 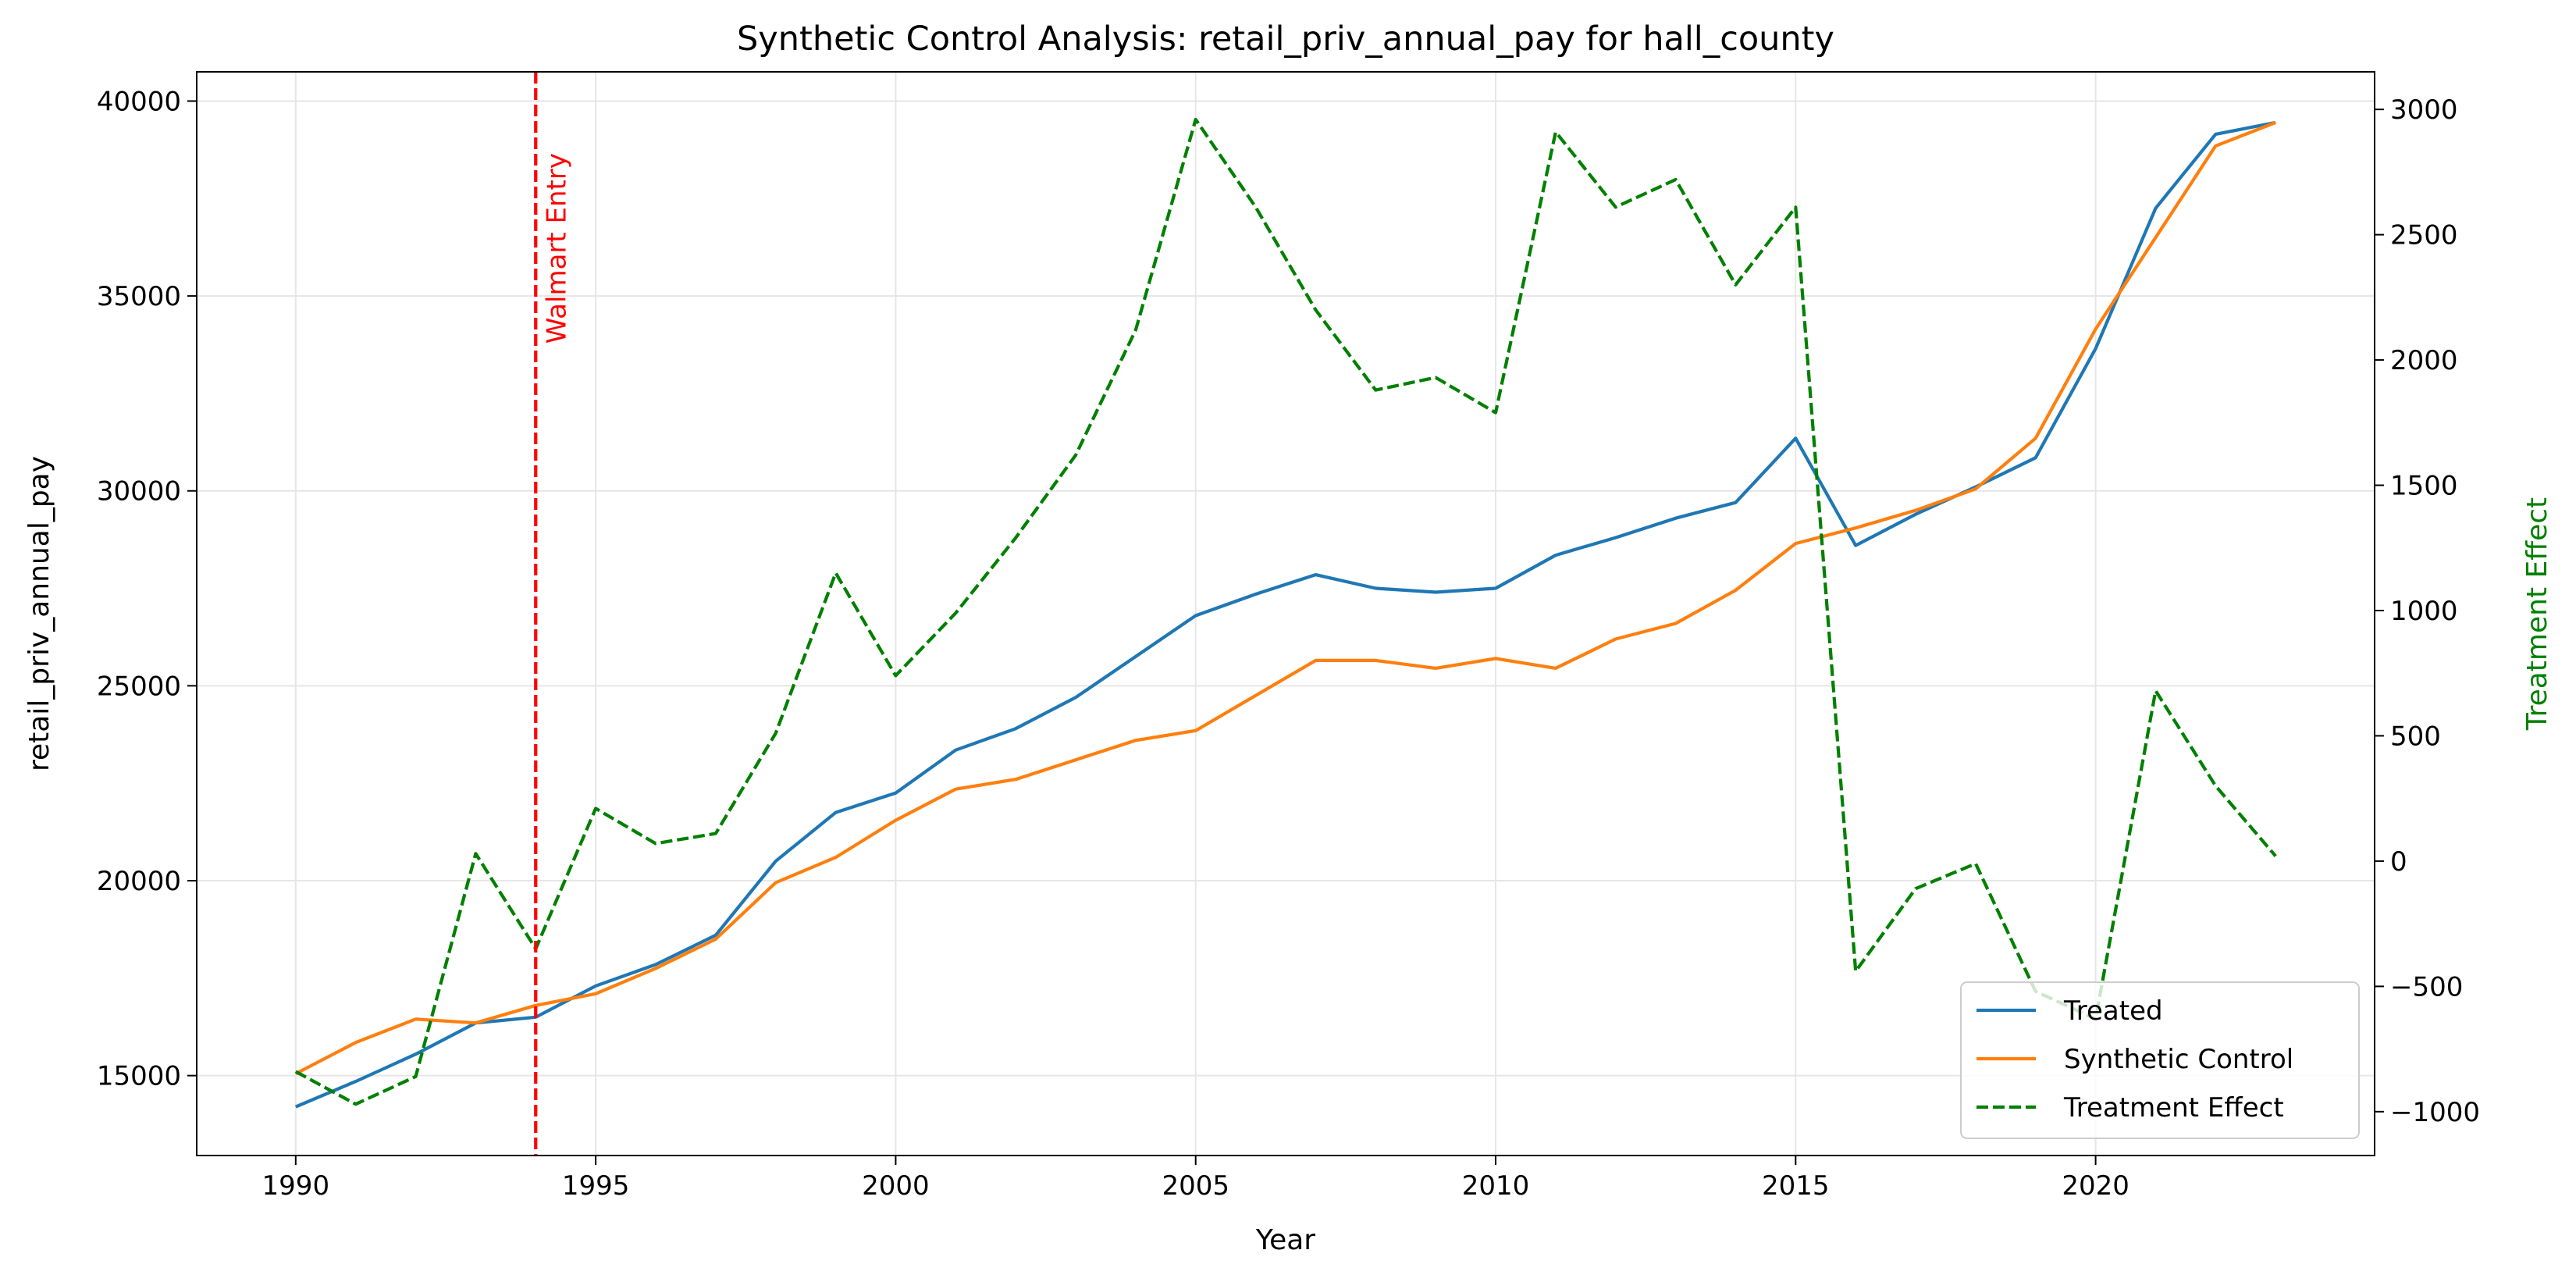 I want to click on y-tick-label: 20000, so click(x=139, y=881).